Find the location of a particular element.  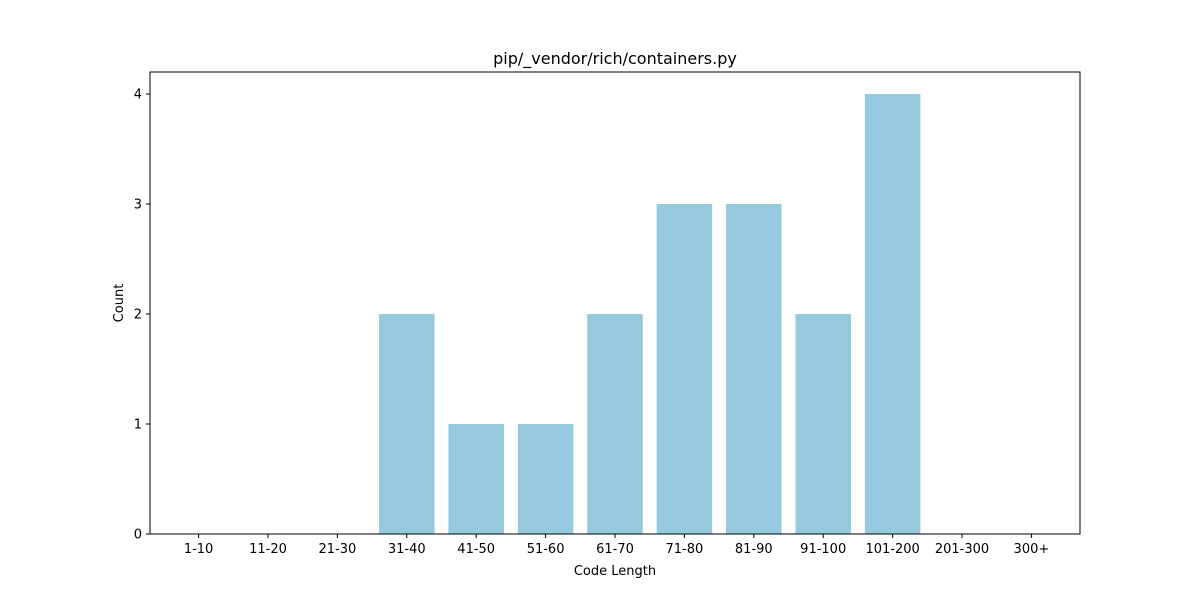

y-tick-label: 1 is located at coordinates (138, 425).